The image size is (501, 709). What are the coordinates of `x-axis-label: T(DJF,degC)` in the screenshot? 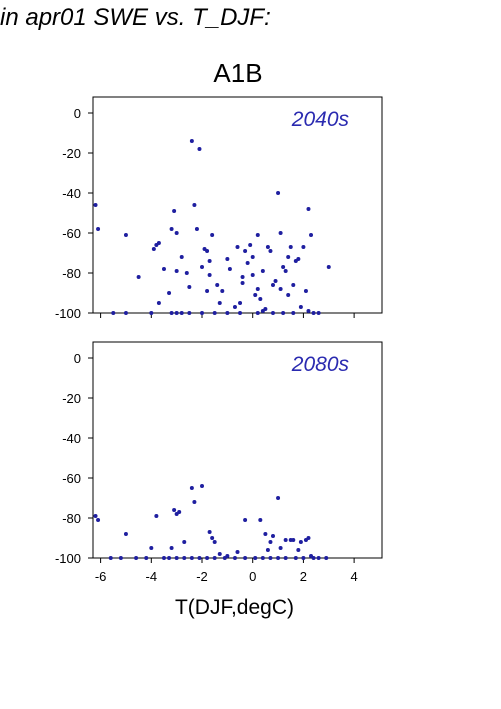 It's located at (234, 607).